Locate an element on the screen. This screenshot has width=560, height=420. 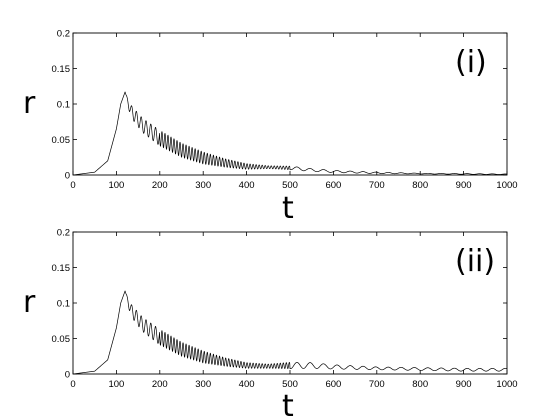
panel-label-i: (i) is located at coordinates (471, 62).